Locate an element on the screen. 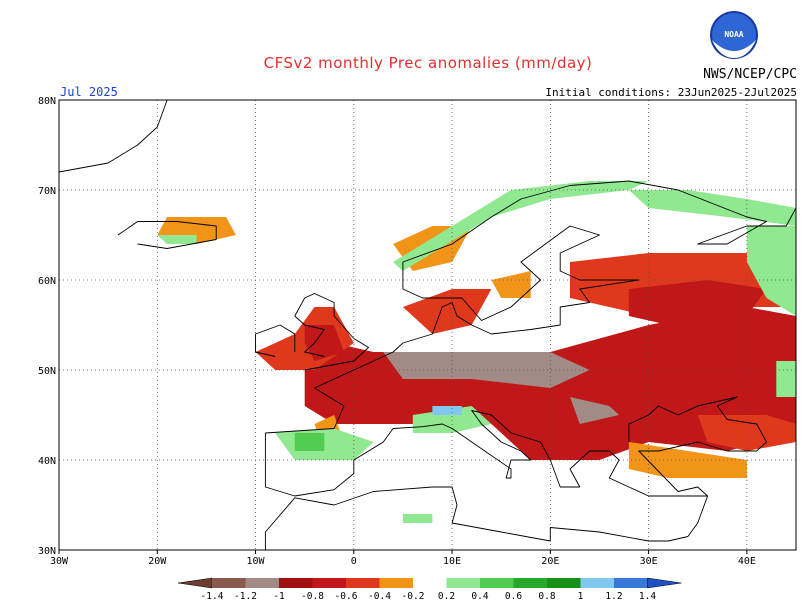  colorbar-upper-arrow is located at coordinates (664, 583).